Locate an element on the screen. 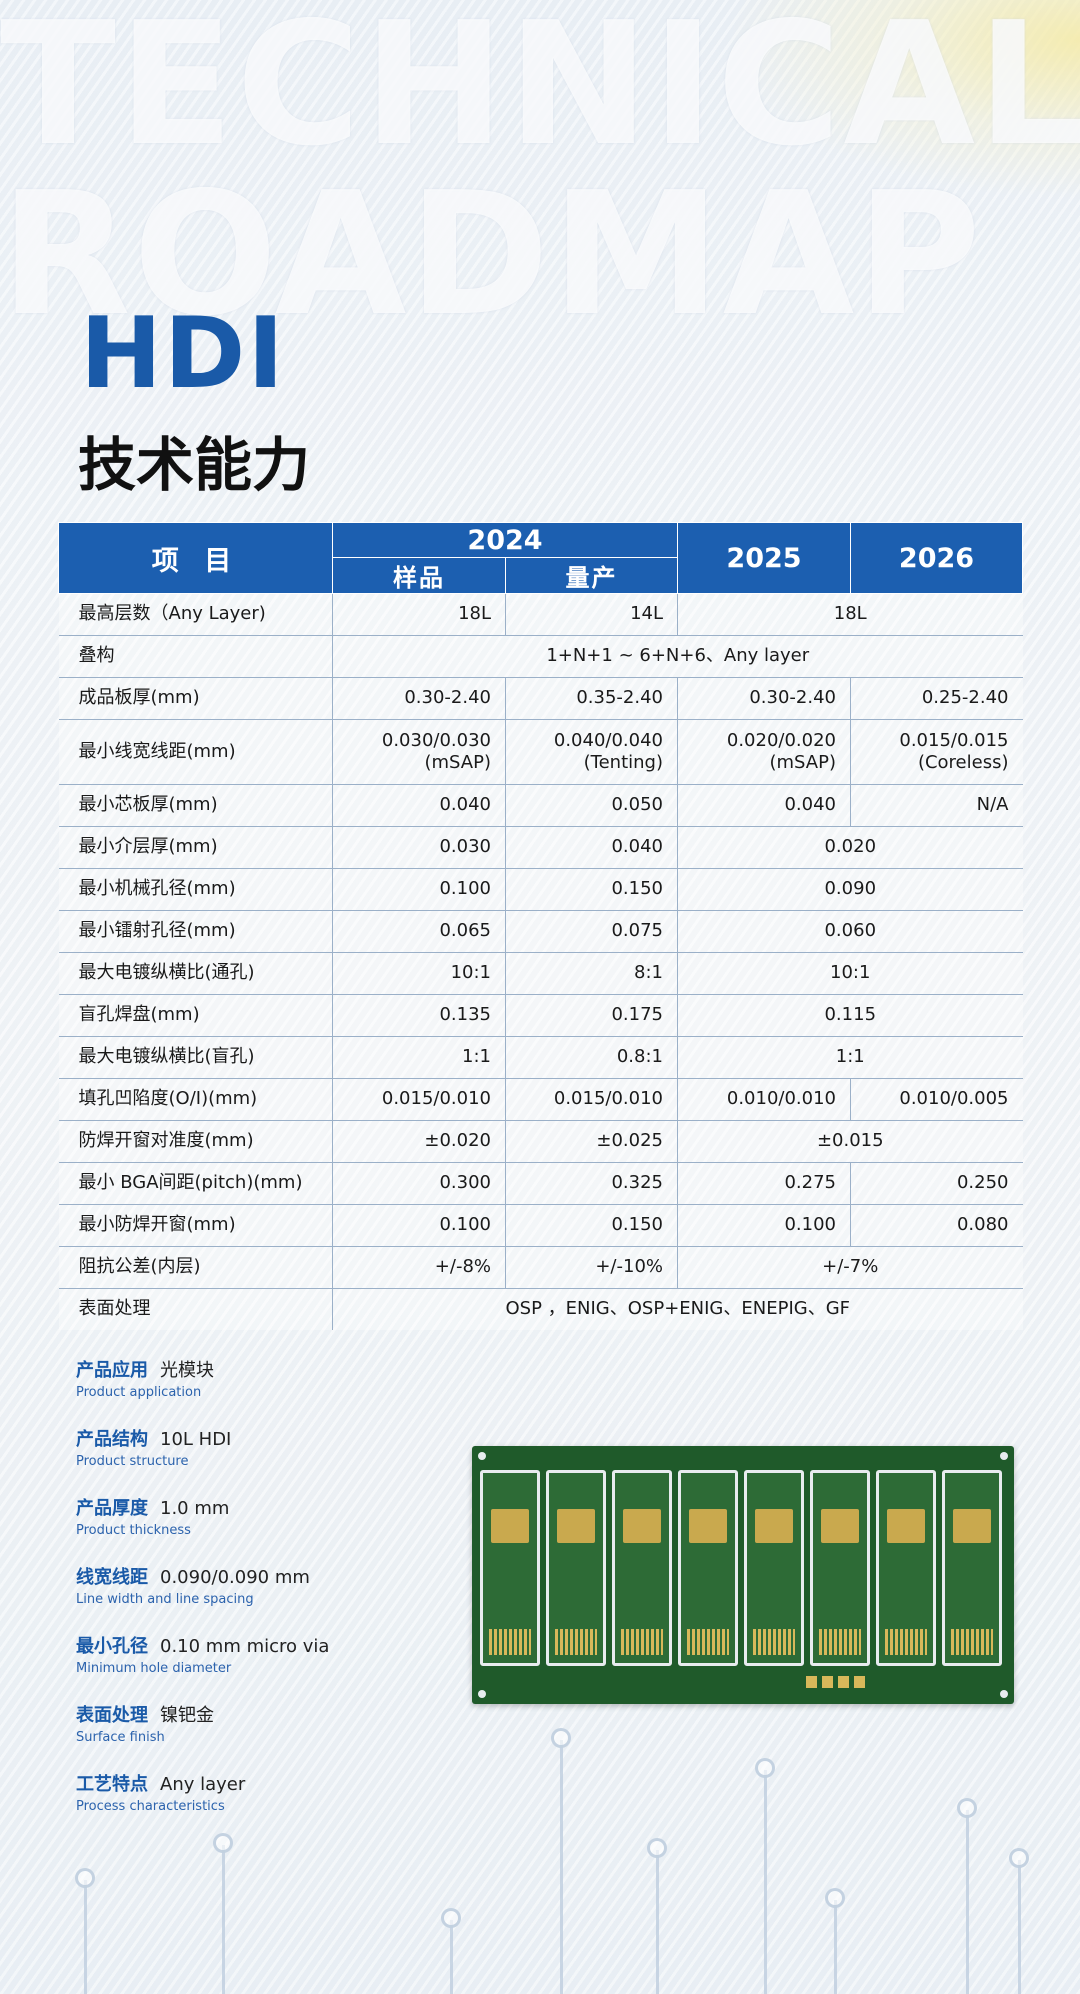 This screenshot has height=1994, width=1080. cell: 0.060 is located at coordinates (850, 931).